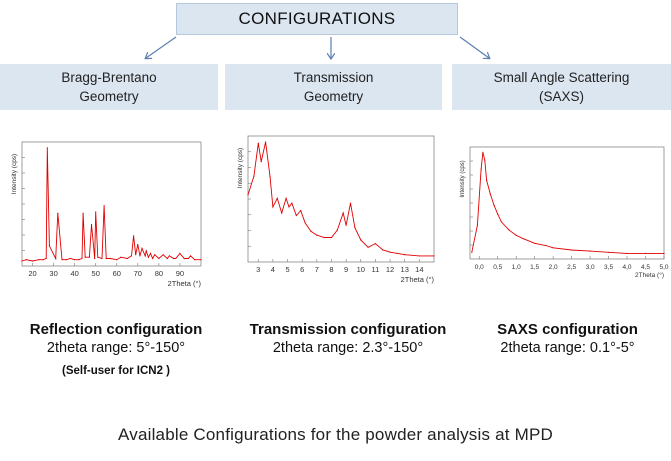 The width and height of the screenshot is (671, 461). I want to click on x-tick-label: 12, so click(390, 269).